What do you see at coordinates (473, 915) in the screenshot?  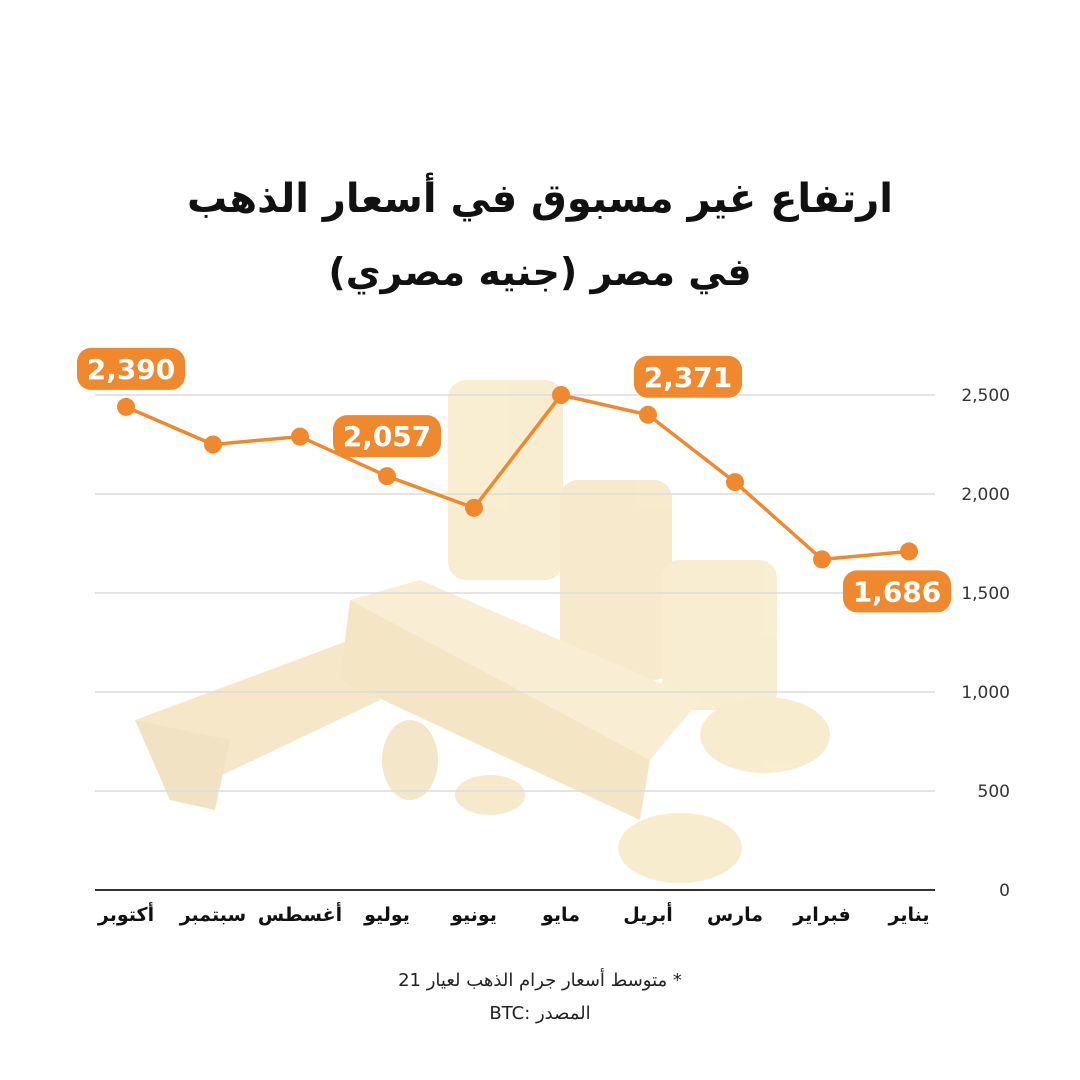 I see `x-tick-label: يونيو` at bounding box center [473, 915].